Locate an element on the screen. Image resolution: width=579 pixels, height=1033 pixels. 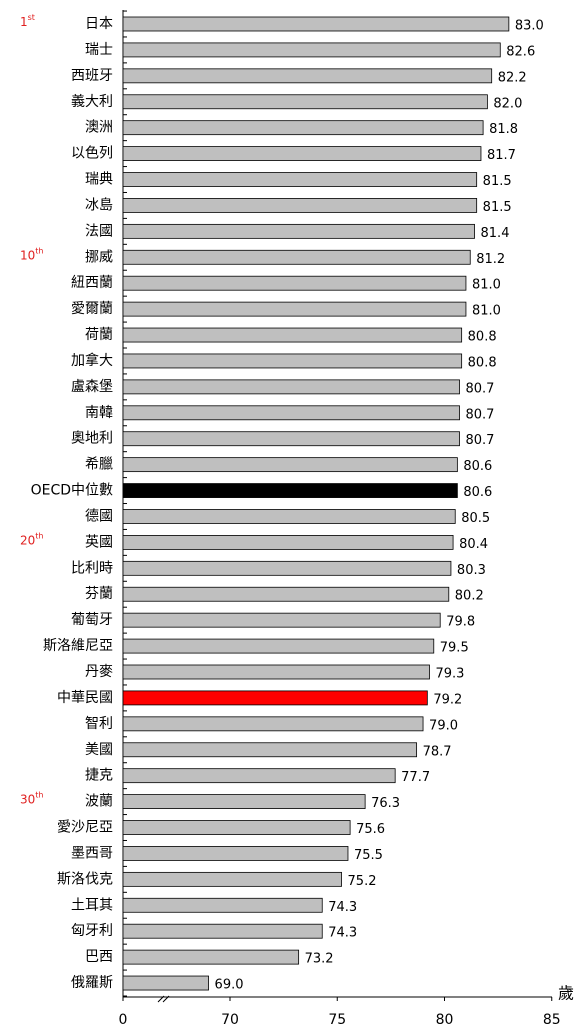
value-label: 81.7 is located at coordinates (501, 155).